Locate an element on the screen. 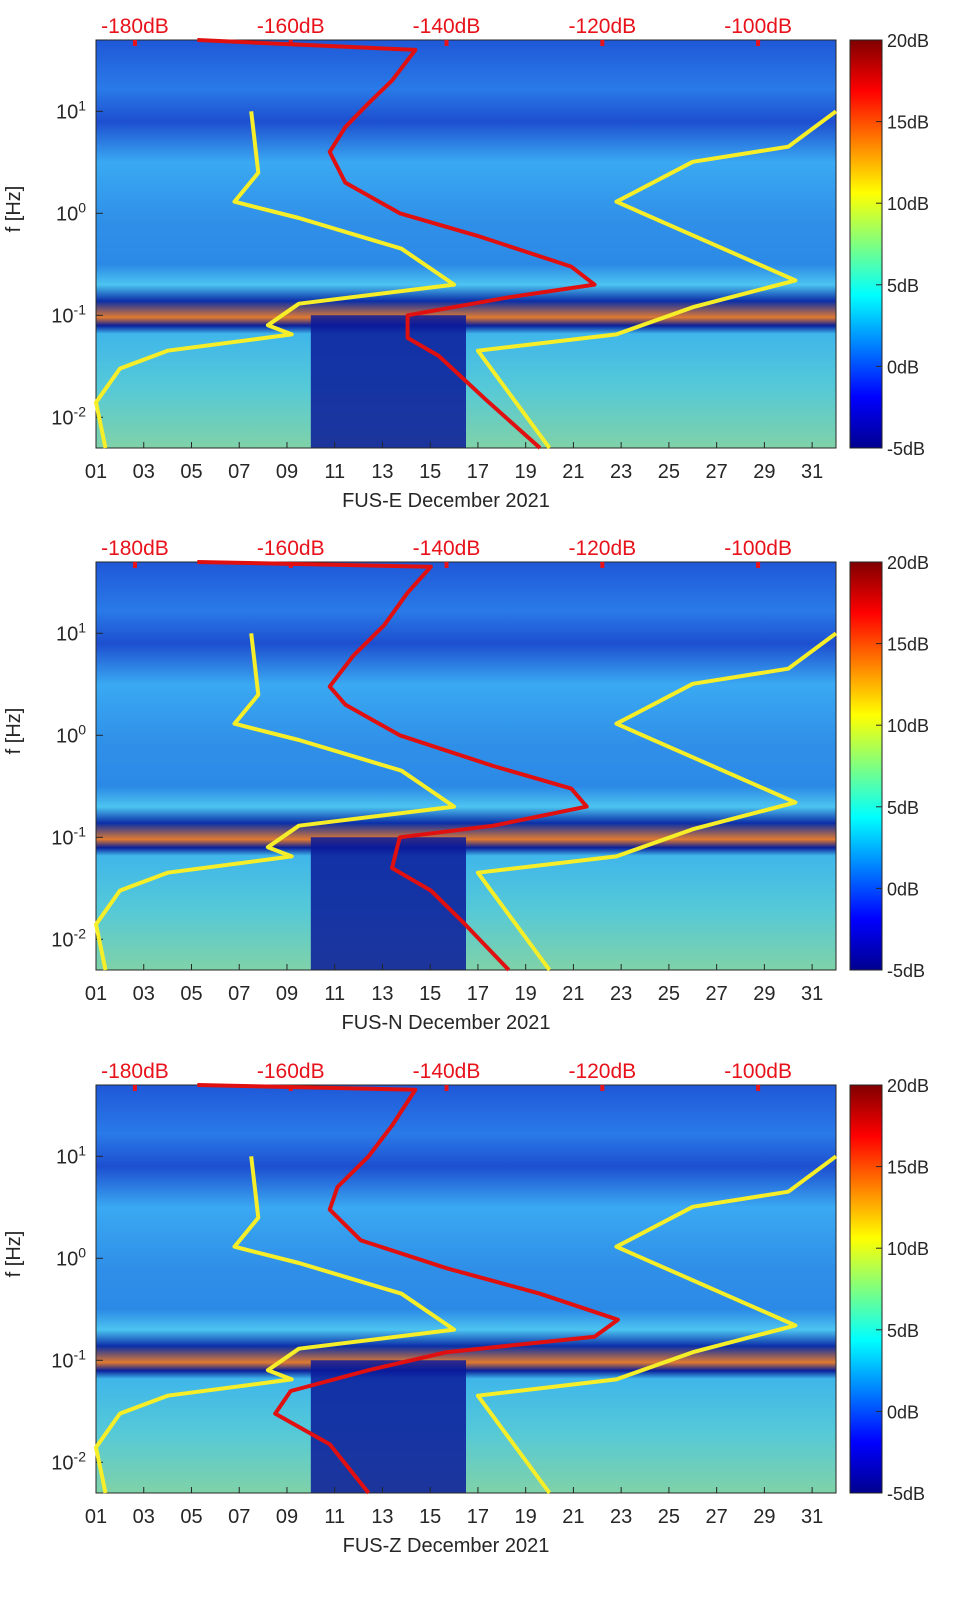 The image size is (962, 1599). x-tick-label: 01 is located at coordinates (96, 1517).